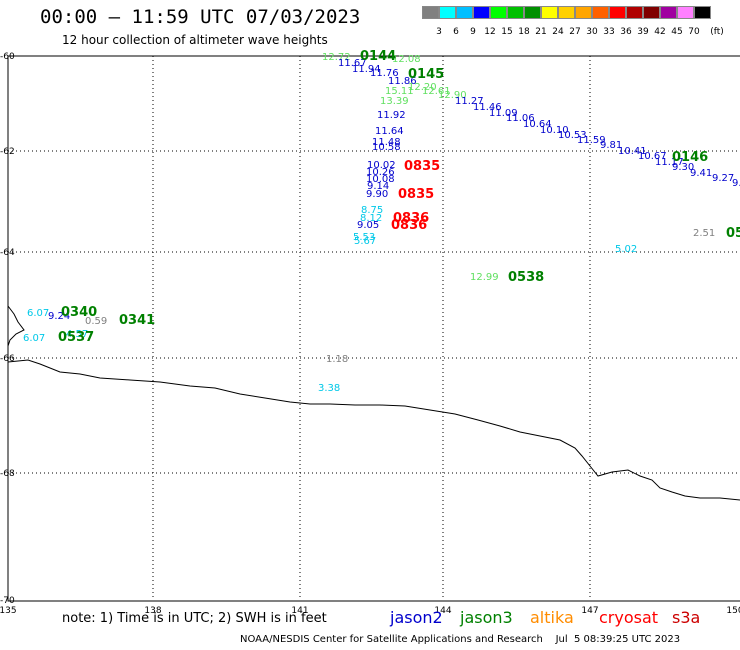 This screenshot has height=650, width=740. What do you see at coordinates (626, 249) in the screenshot?
I see `swh-value: 5.02` at bounding box center [626, 249].